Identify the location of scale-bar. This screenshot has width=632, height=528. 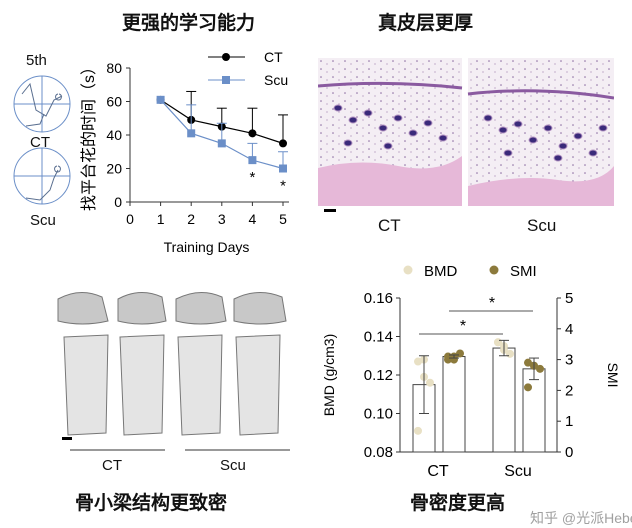
(330, 210).